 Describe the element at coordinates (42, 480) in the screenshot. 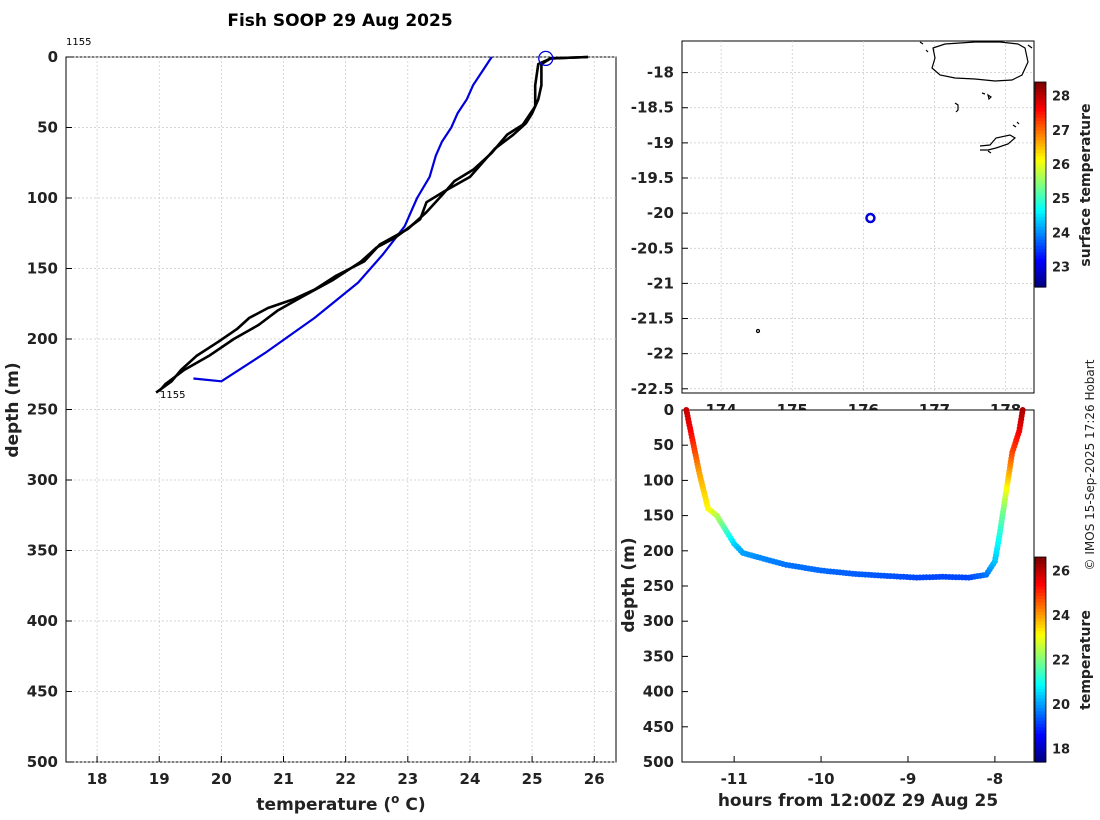

I see `y-tick-label: 300` at that location.